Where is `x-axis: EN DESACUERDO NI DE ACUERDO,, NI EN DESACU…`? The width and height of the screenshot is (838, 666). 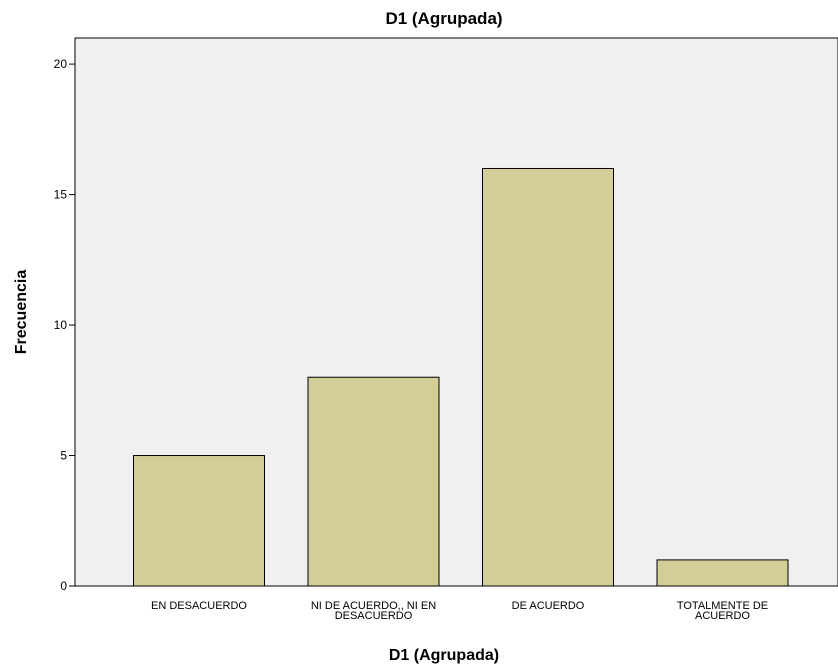 x-axis: EN DESACUERDO NI DE ACUERDO,, NI EN DESACU… is located at coordinates (459, 611).